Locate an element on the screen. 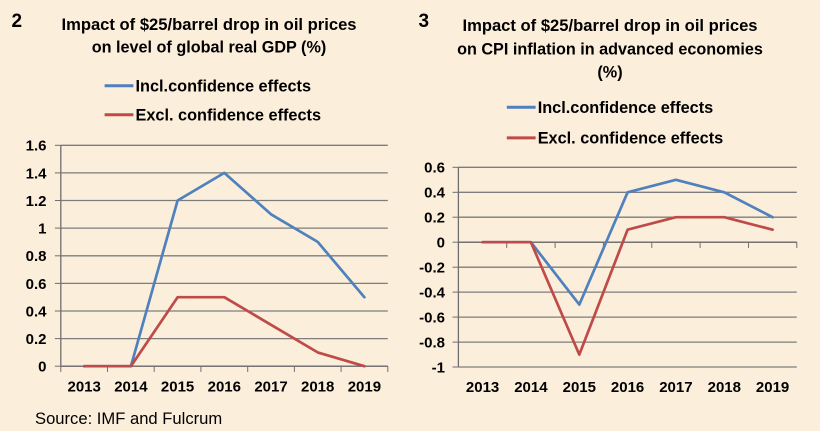 This screenshot has width=820, height=431. svg-text: -0.4 is located at coordinates (432, 293).